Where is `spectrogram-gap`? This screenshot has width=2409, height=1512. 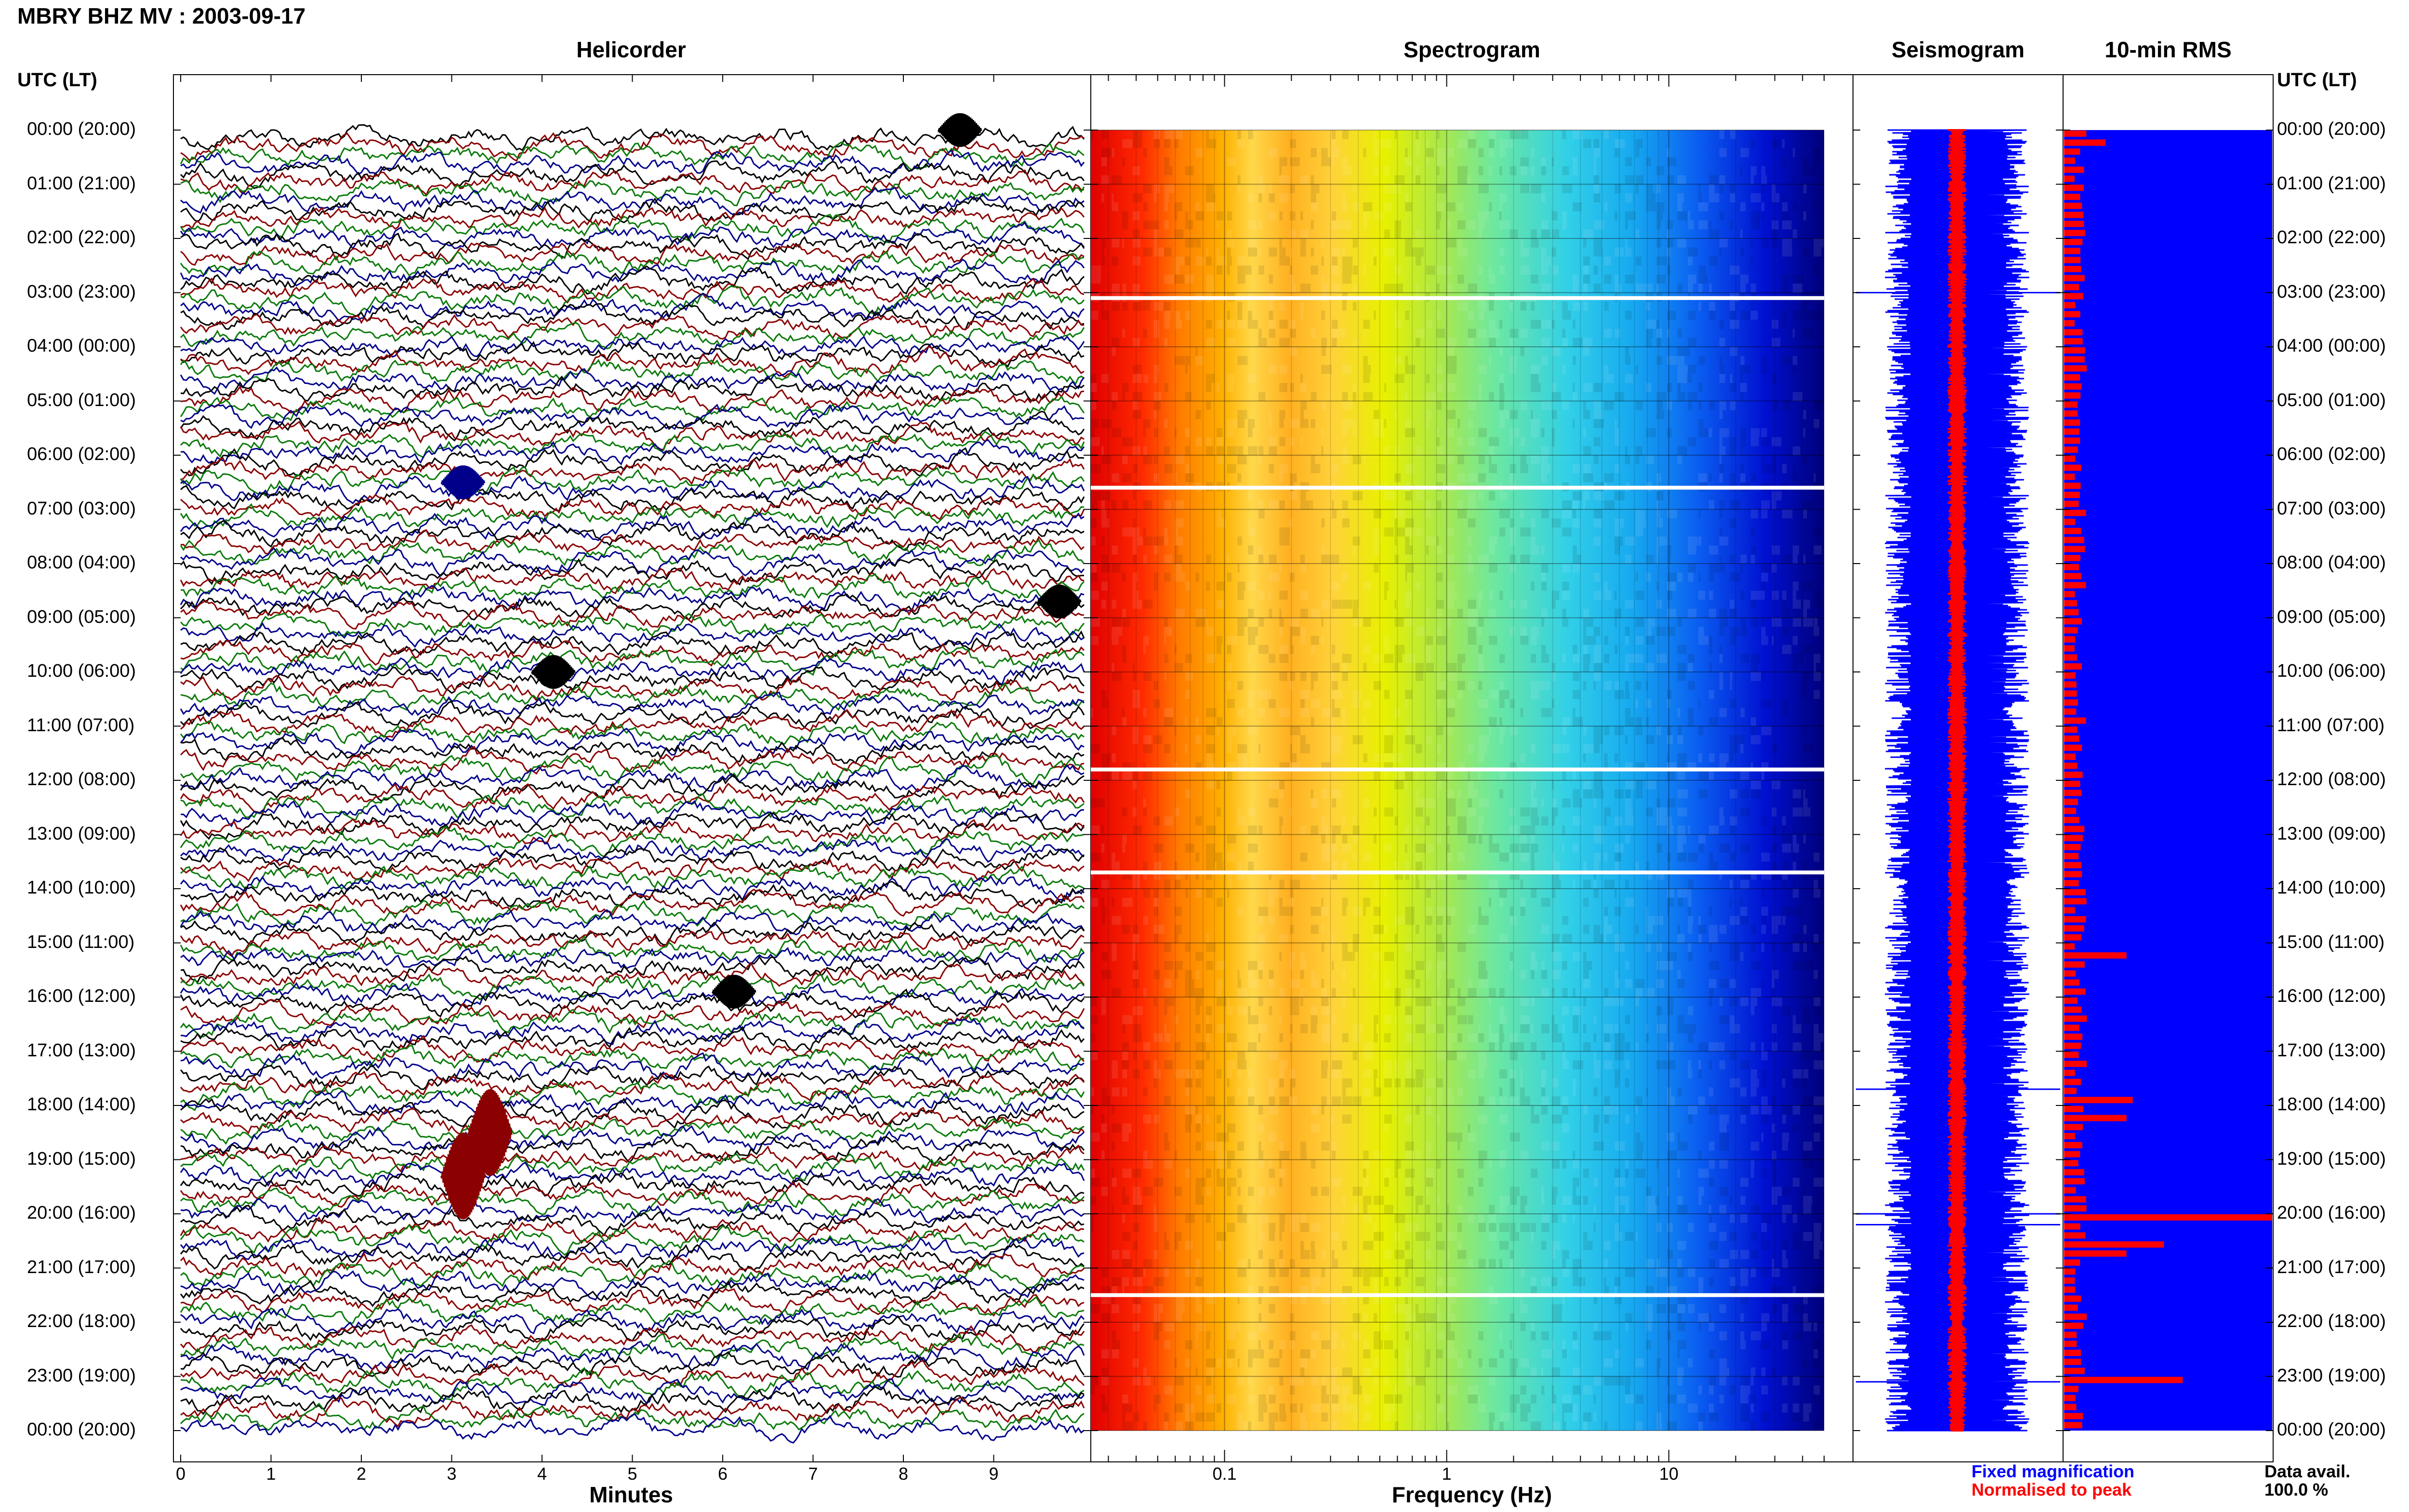
spectrogram-gap is located at coordinates (1457, 298).